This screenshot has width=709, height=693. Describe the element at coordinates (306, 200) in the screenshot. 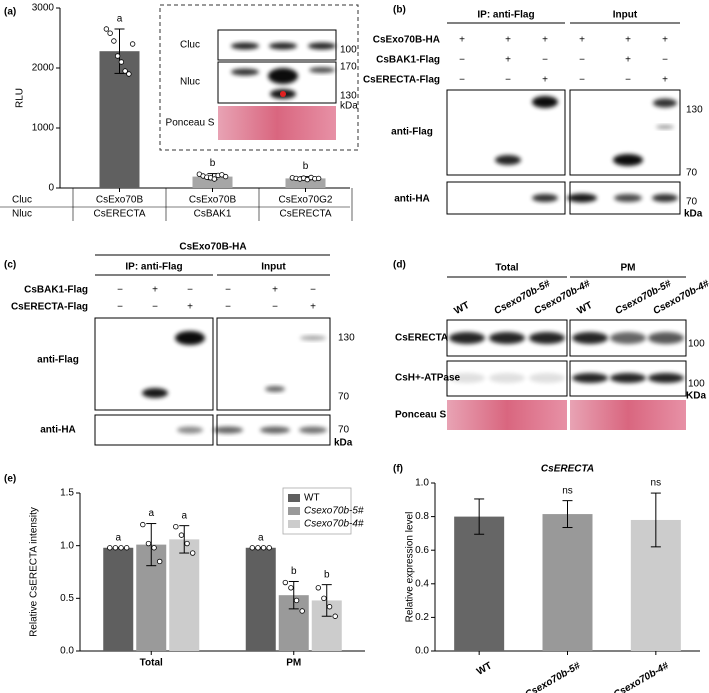

I see `x-tick-label: CsExo70G2` at that location.